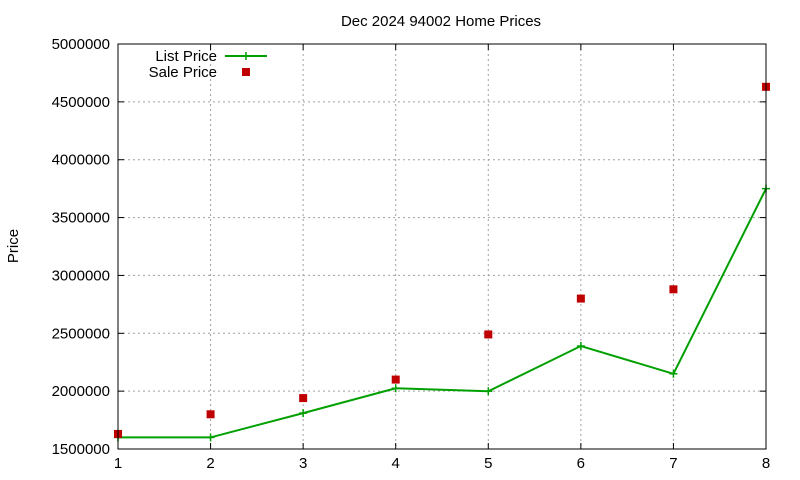 The width and height of the screenshot is (800, 480). What do you see at coordinates (246, 56) in the screenshot?
I see `legend-plus-marker` at bounding box center [246, 56].